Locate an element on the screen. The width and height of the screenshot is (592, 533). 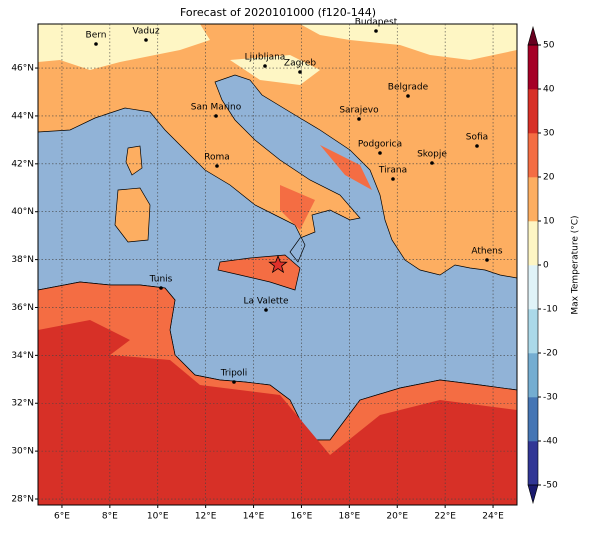
colorbar-tick-label: 50 is located at coordinates (549, 46).